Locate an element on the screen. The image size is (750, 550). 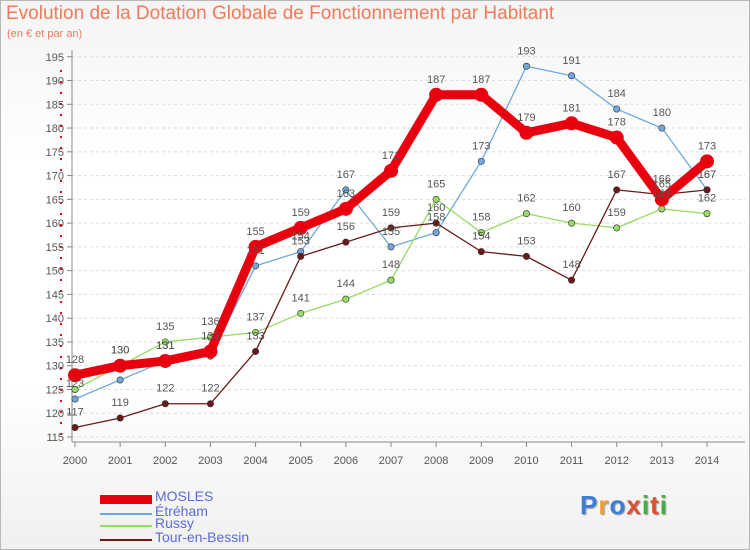
logo-letter: o is located at coordinates (618, 505).